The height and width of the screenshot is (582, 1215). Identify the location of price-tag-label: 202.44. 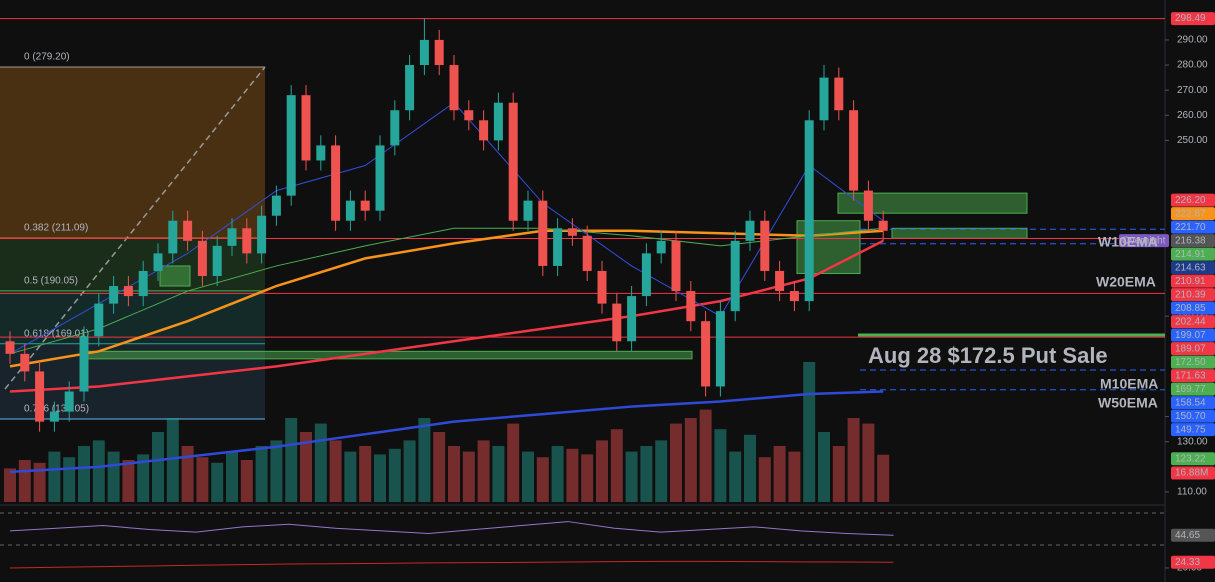
(1190, 321).